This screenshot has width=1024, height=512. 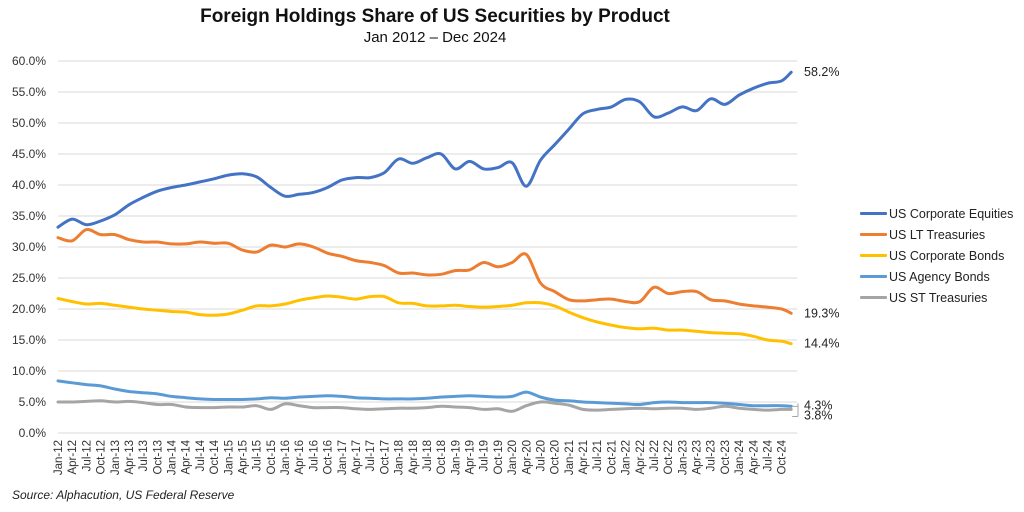 I want to click on x-tick-label: Jul-21, so click(x=598, y=455).